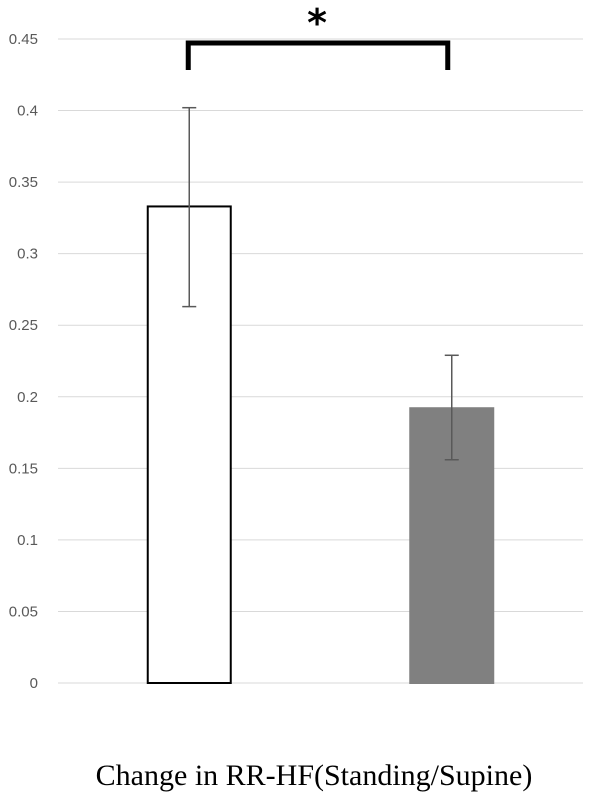  Describe the element at coordinates (27, 540) in the screenshot. I see `y-tick-label: 0.1` at that location.